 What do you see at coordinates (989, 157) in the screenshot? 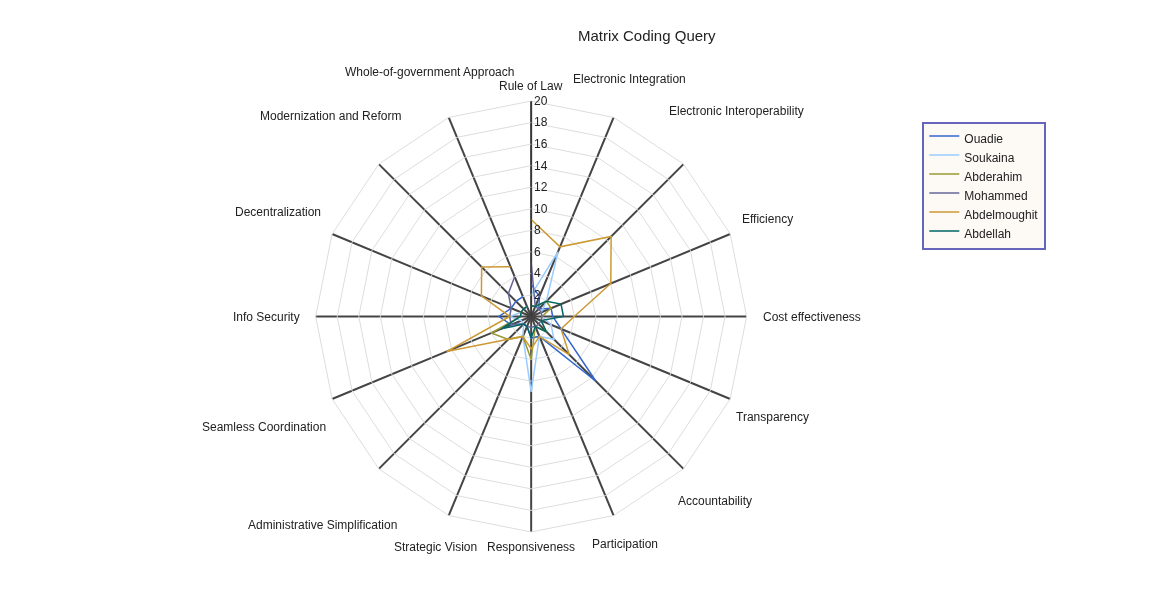
I see `legend-label: Soukaina` at bounding box center [989, 157].